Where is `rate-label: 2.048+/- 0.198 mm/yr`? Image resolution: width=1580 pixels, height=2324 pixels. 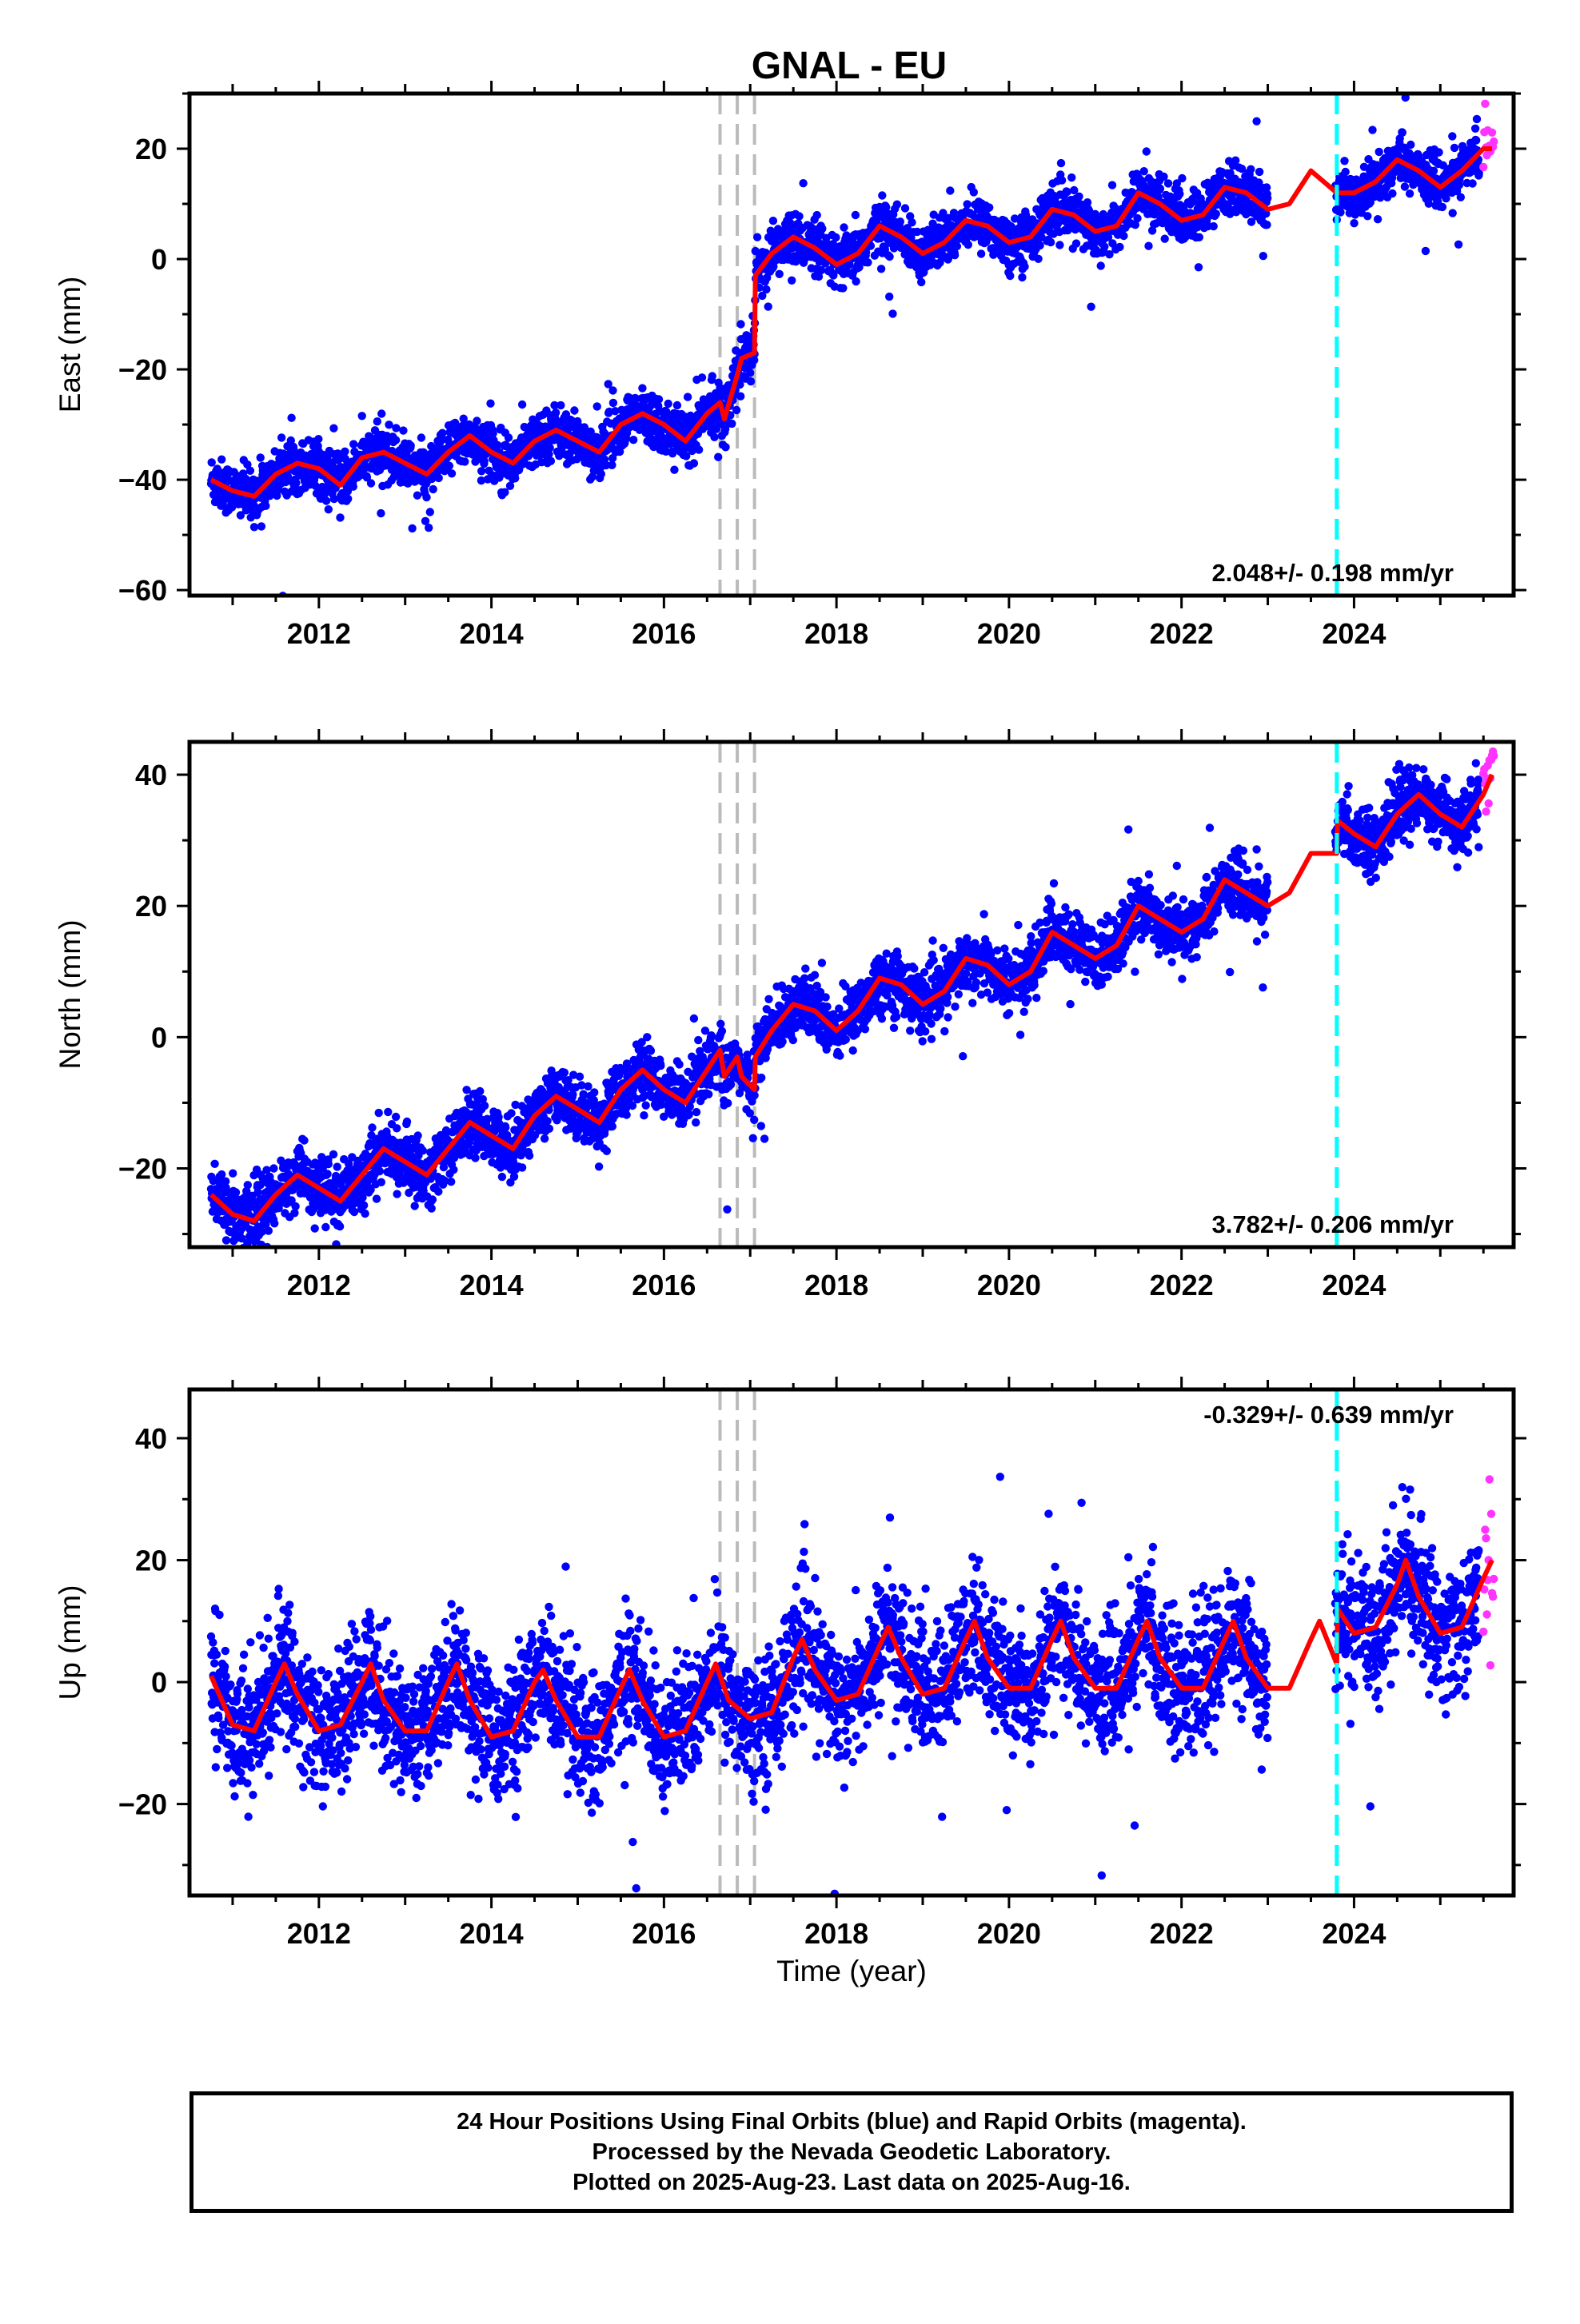
rate-label: 2.048+/- 0.198 mm/yr is located at coordinates (1333, 573).